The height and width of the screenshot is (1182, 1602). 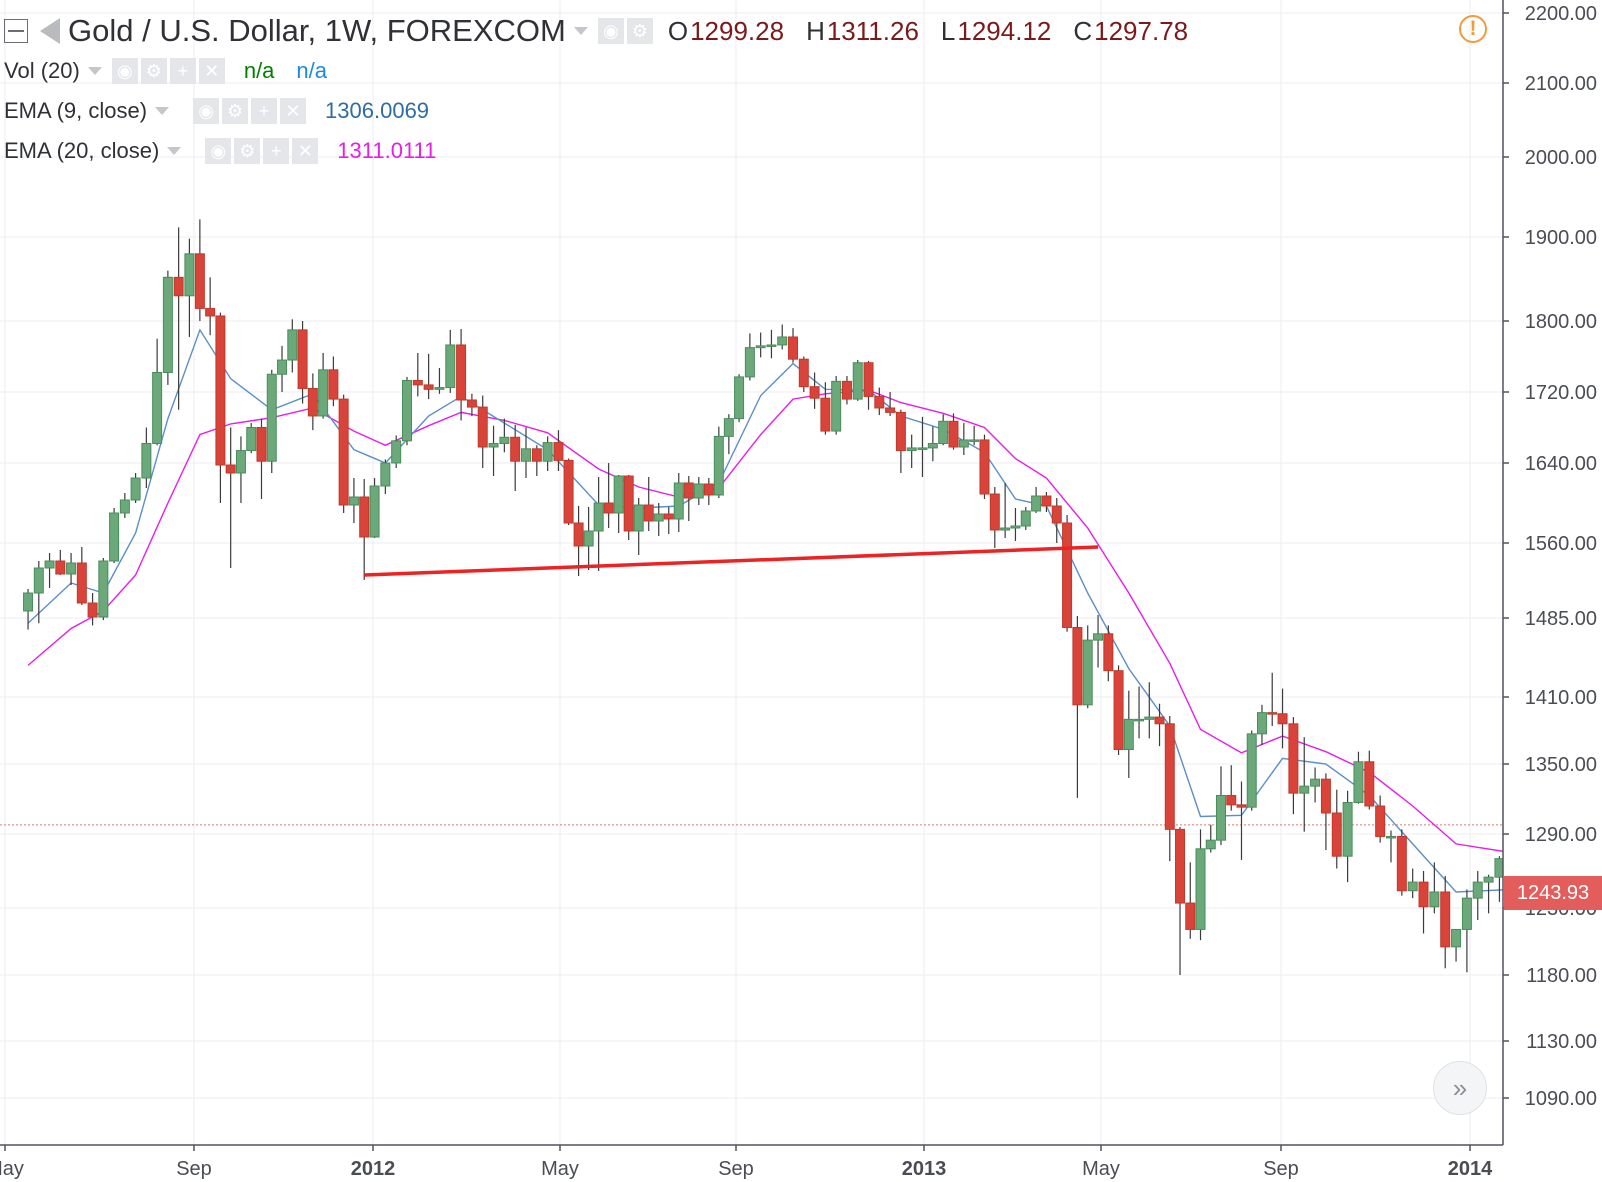 What do you see at coordinates (1561, 393) in the screenshot?
I see `price-tick-label: 1720.00` at bounding box center [1561, 393].